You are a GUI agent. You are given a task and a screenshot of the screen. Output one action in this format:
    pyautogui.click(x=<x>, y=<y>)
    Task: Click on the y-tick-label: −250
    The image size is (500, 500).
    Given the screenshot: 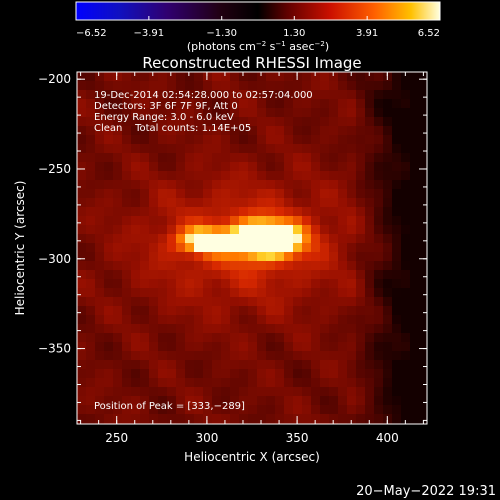 What is the action you would take?
    pyautogui.click(x=54, y=169)
    